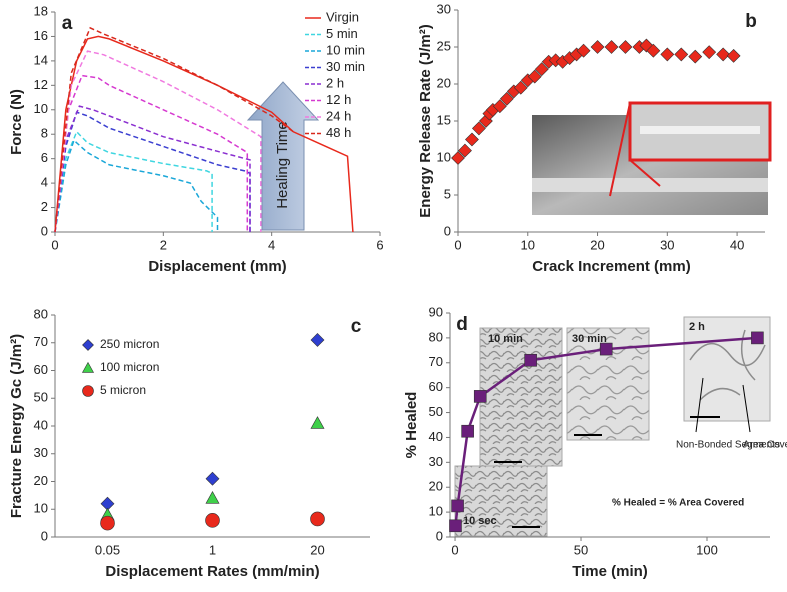 Image resolution: width=787 pixels, height=592 pixels. Describe the element at coordinates (447, 193) in the screenshot. I see `y-tick-label: 5` at that location.